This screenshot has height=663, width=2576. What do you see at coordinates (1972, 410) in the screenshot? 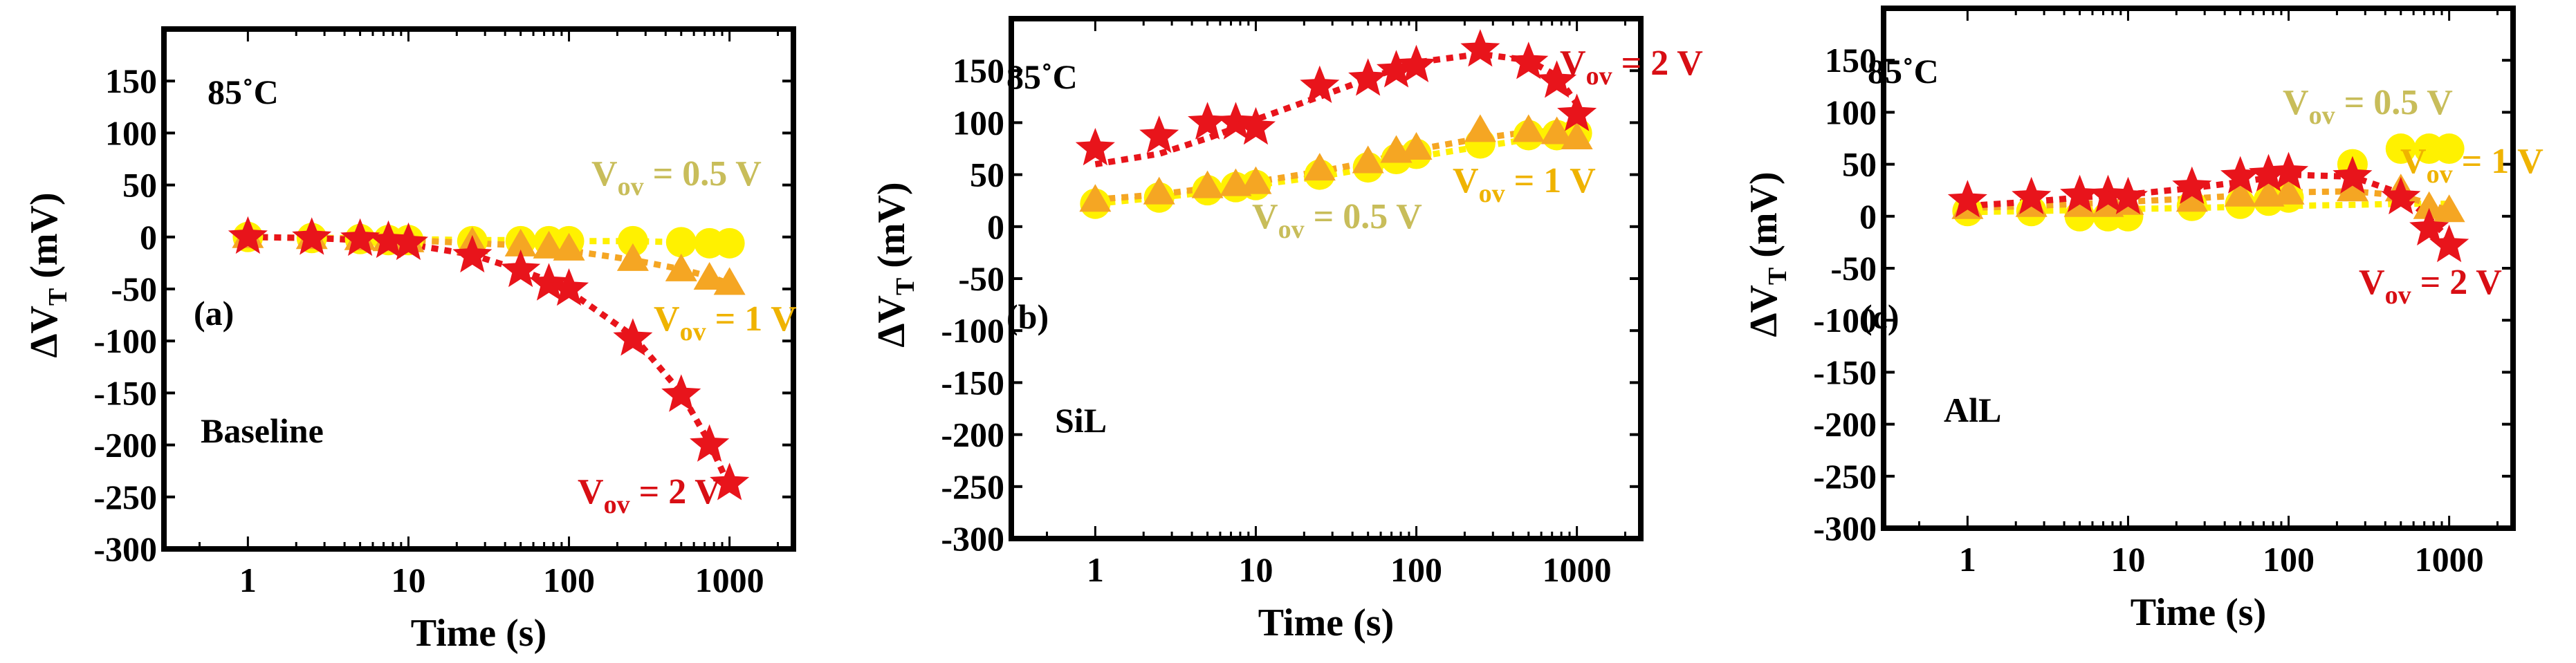
I see `device-label: AlL` at bounding box center [1972, 410].